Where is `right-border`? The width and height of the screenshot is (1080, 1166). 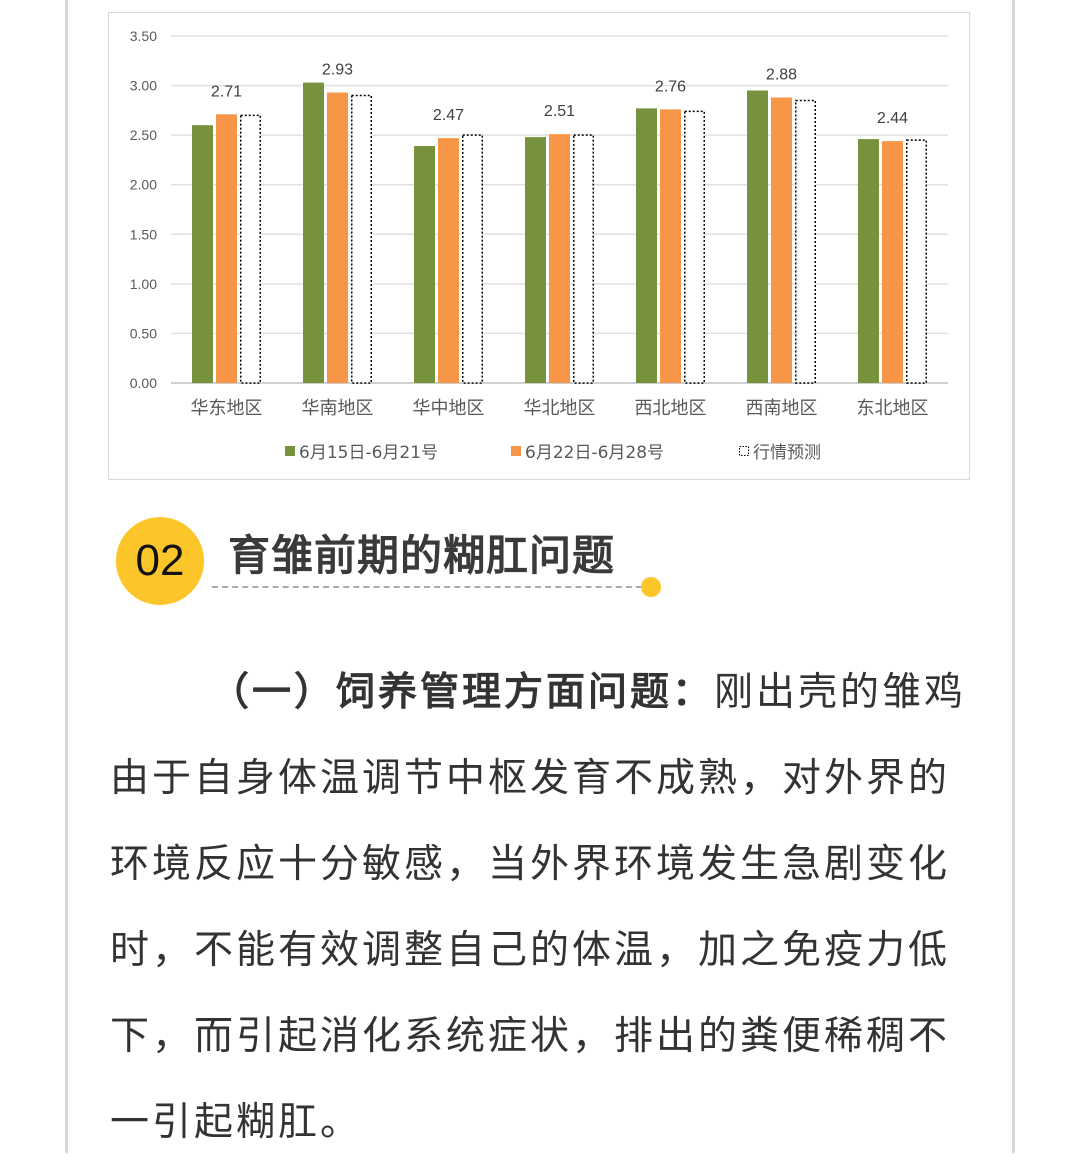 right-border is located at coordinates (1013, 576).